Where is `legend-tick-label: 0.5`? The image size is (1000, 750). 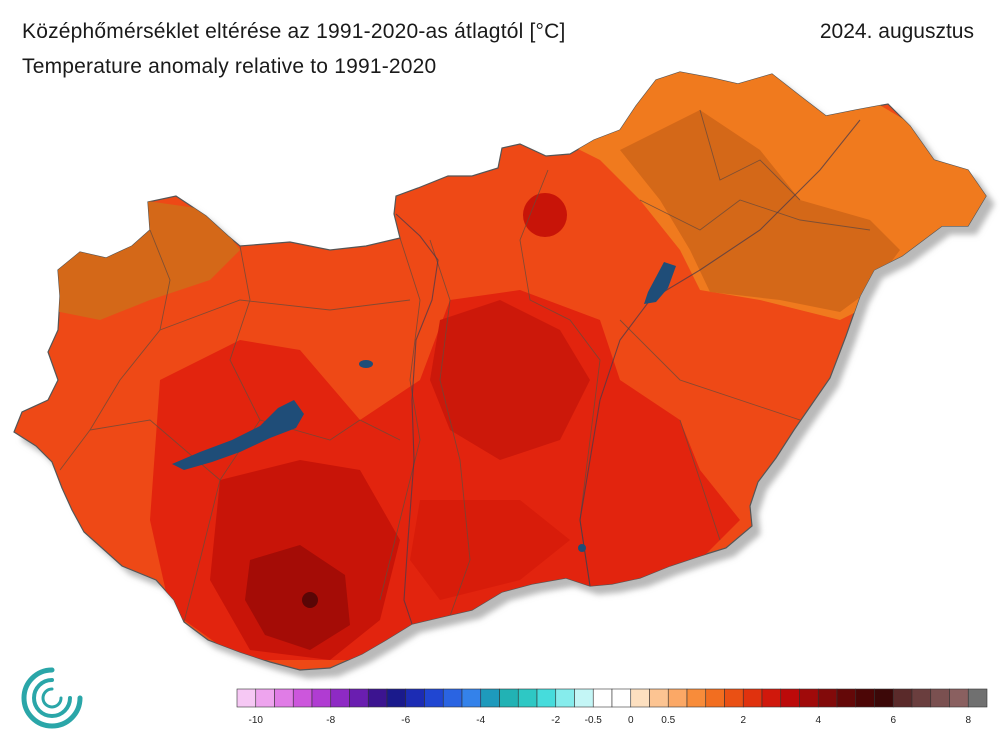 legend-tick-label: 0.5 is located at coordinates (668, 720).